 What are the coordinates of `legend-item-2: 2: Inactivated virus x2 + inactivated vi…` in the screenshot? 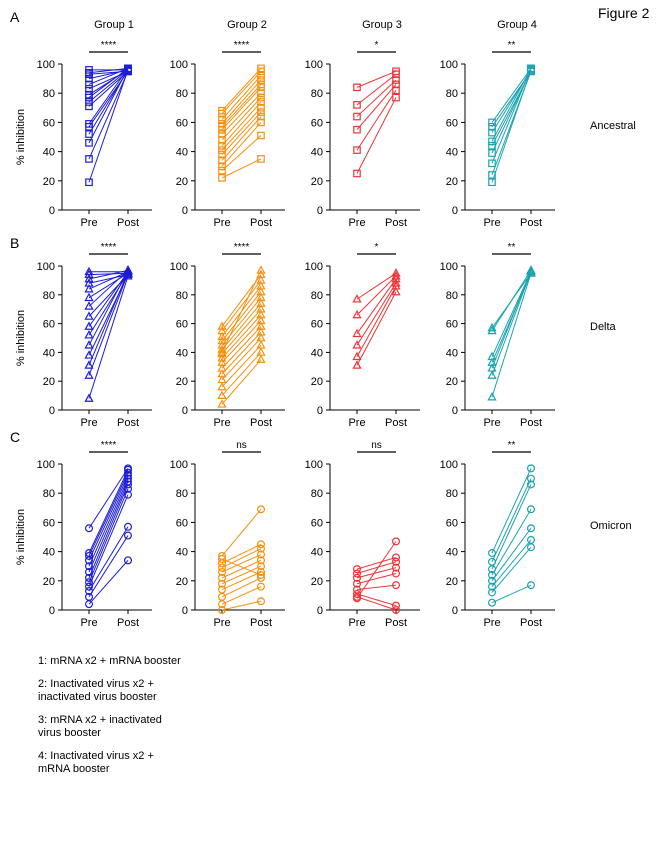 It's located at (97, 690).